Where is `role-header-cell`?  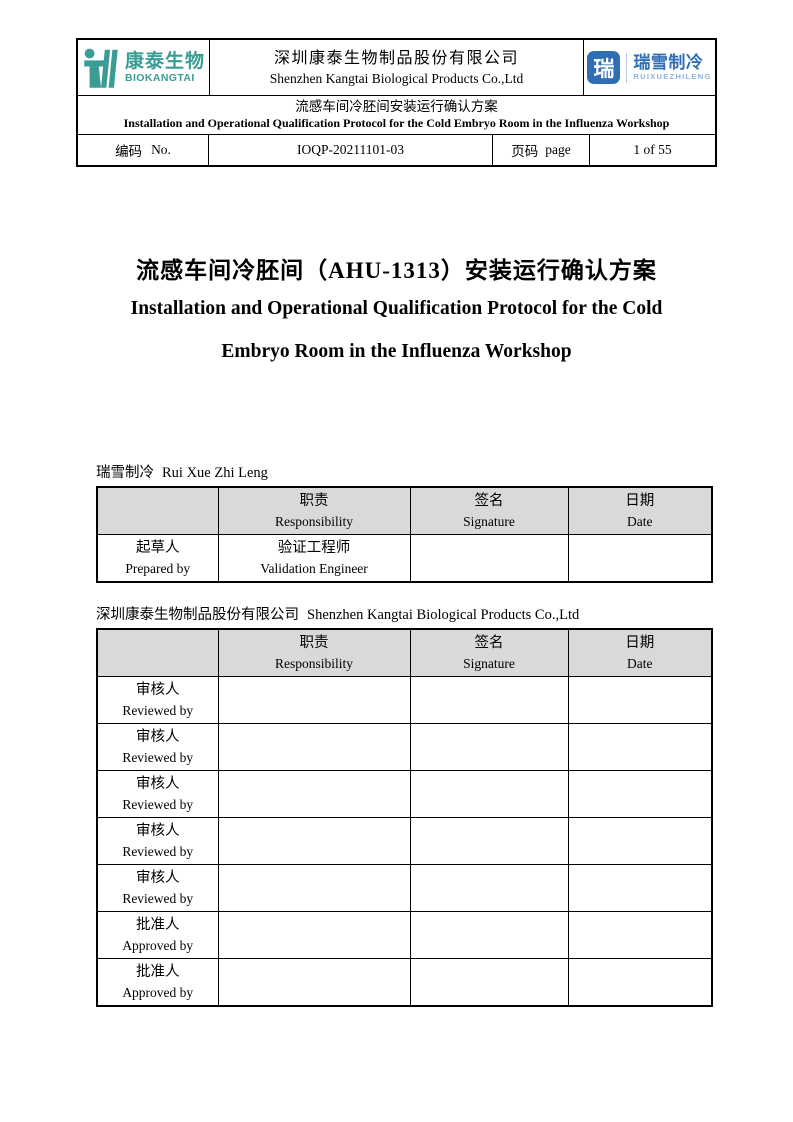 role-header-cell is located at coordinates (157, 652).